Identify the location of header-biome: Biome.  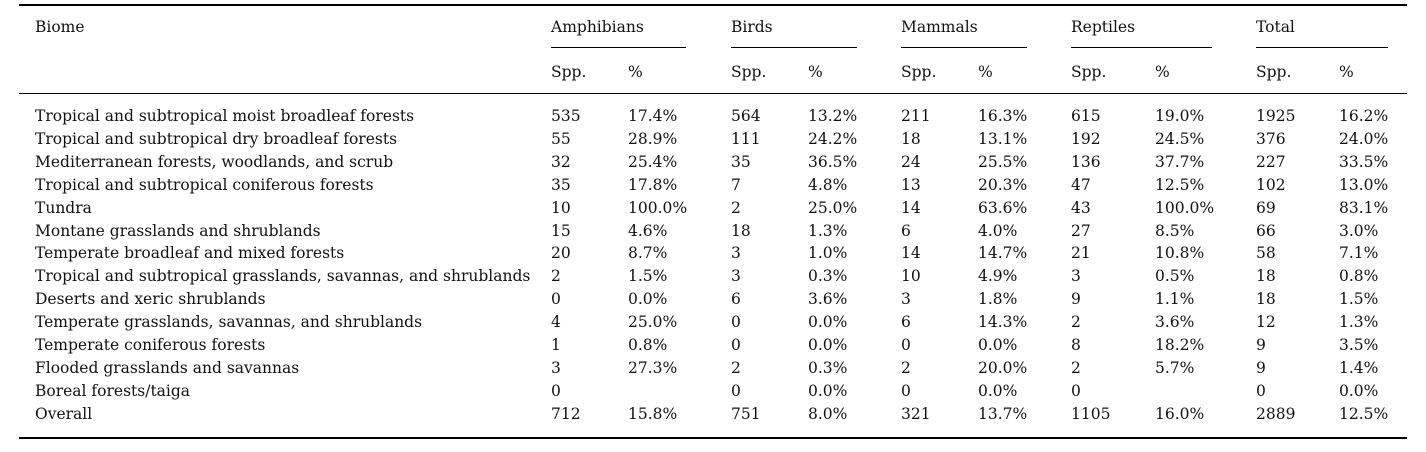
(60, 27).